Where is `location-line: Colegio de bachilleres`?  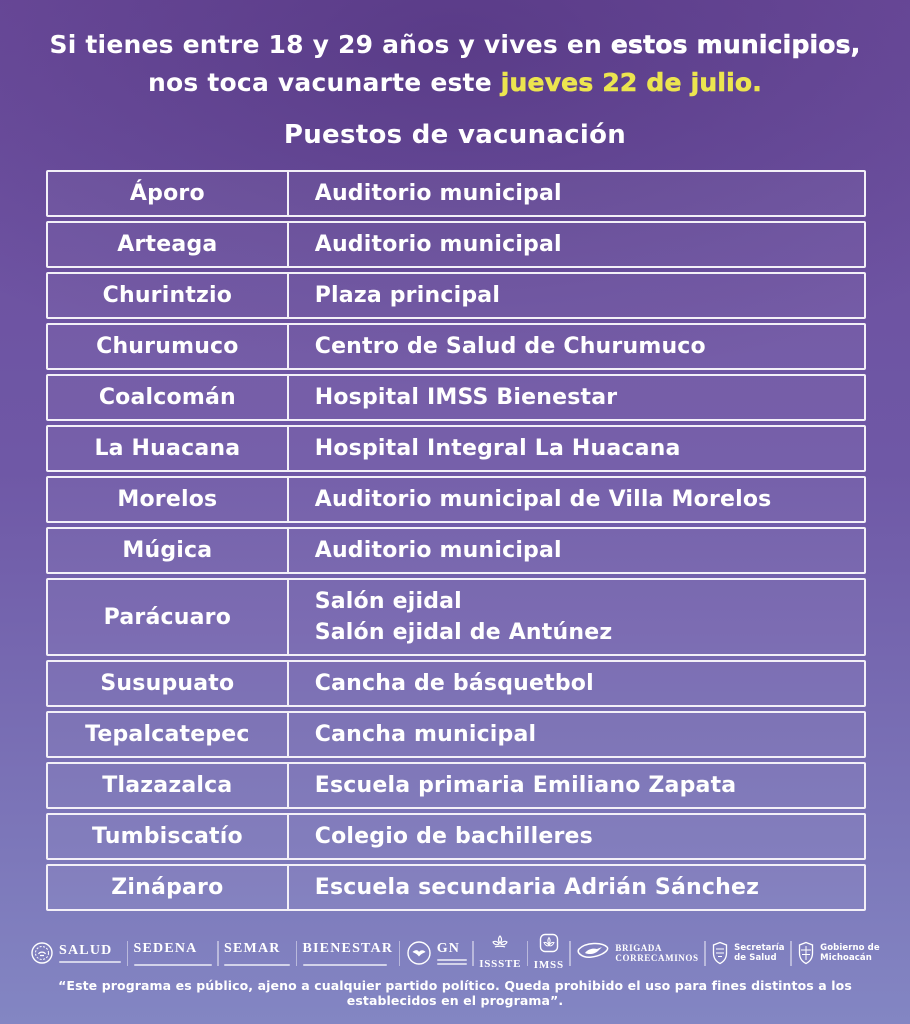
location-line: Colegio de bachilleres is located at coordinates (453, 836).